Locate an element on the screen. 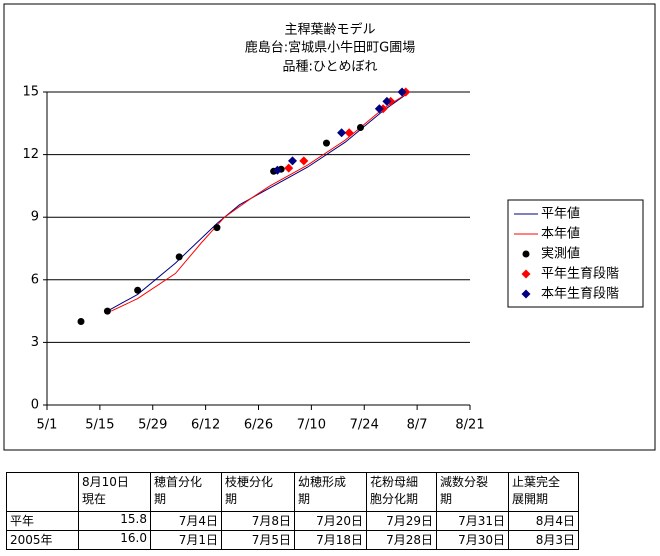  chart-subtitle: 品種:ひとめぼれ is located at coordinates (330, 67).